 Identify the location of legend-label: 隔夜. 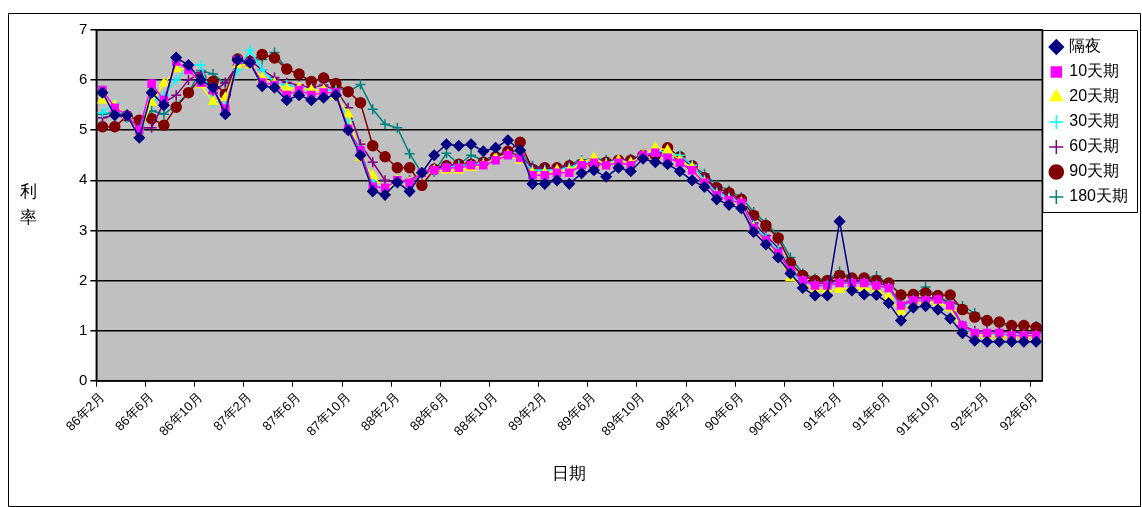
(1085, 46).